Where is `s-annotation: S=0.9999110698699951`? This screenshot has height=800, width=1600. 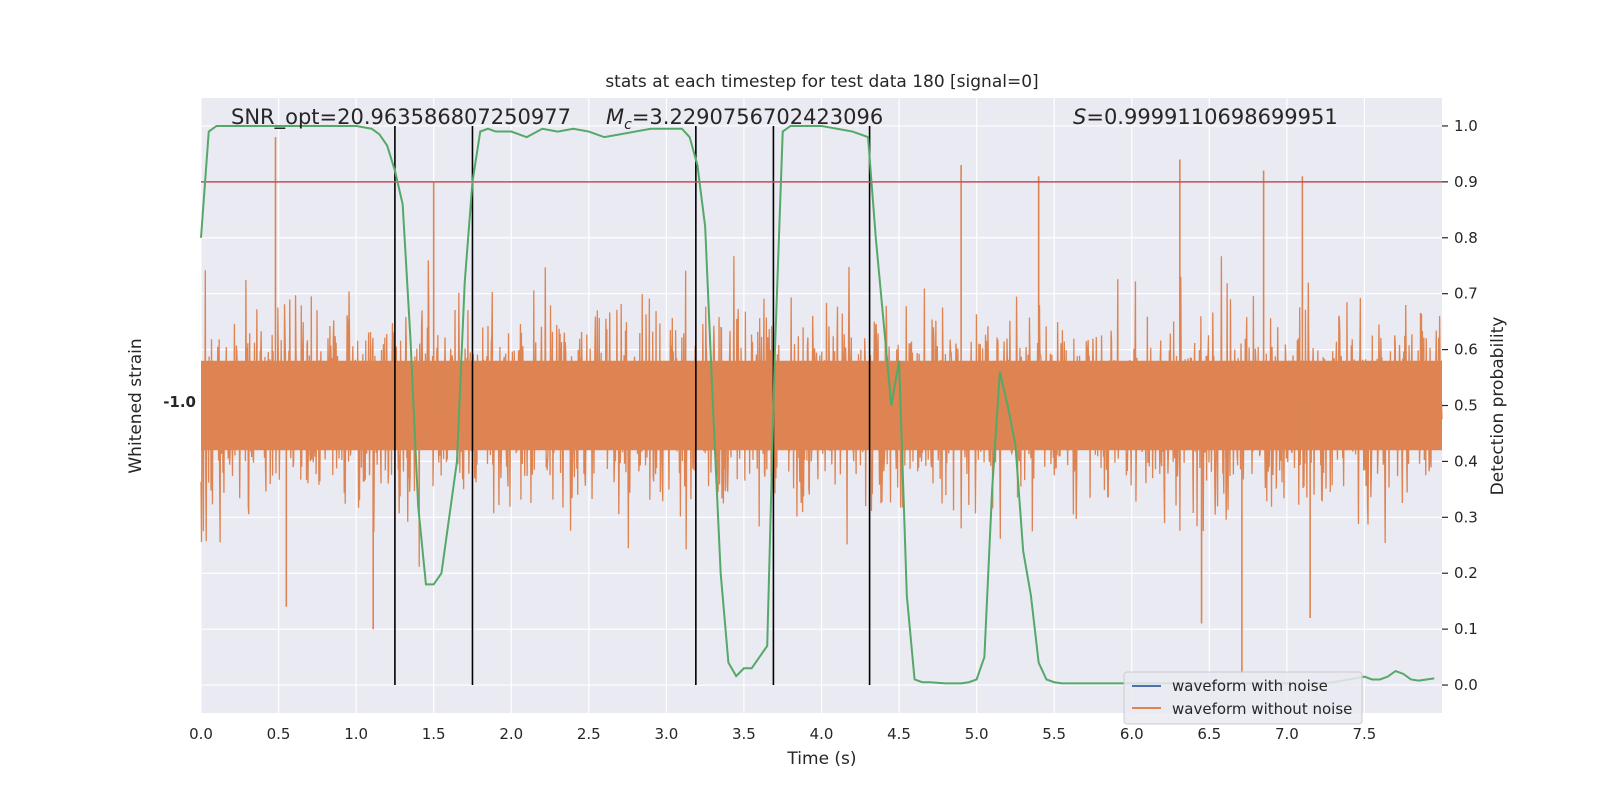
s-annotation: S=0.9999110698699951 is located at coordinates (1205, 117).